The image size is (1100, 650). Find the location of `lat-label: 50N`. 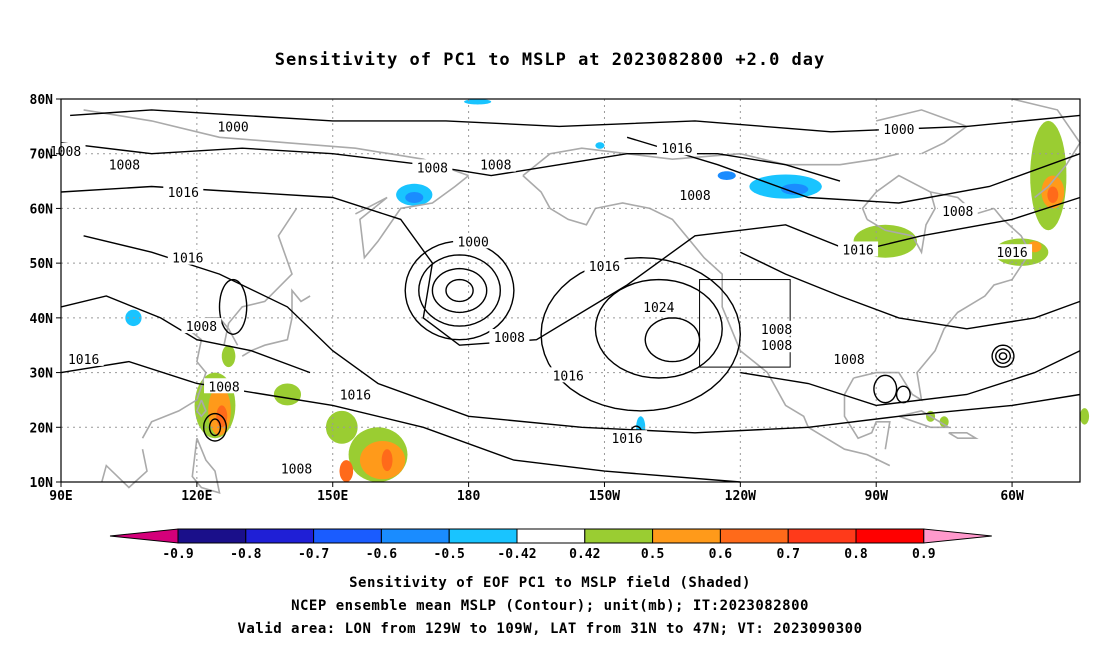

lat-label: 50N is located at coordinates (42, 264).